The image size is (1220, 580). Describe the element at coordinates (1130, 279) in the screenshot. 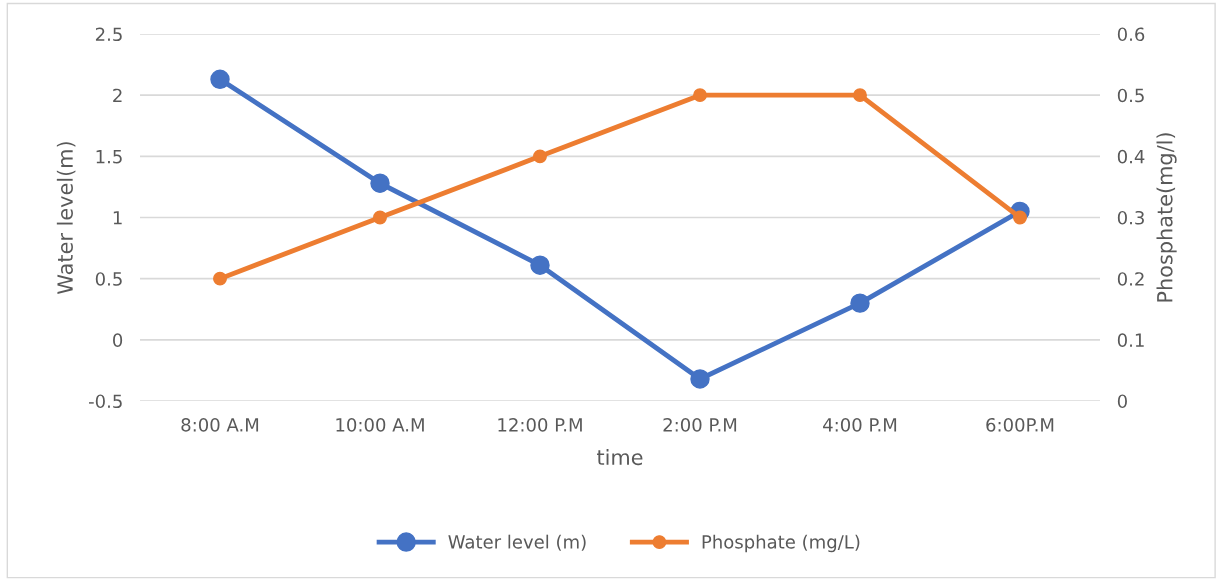

I see `y2-tick-label: 0.2` at that location.